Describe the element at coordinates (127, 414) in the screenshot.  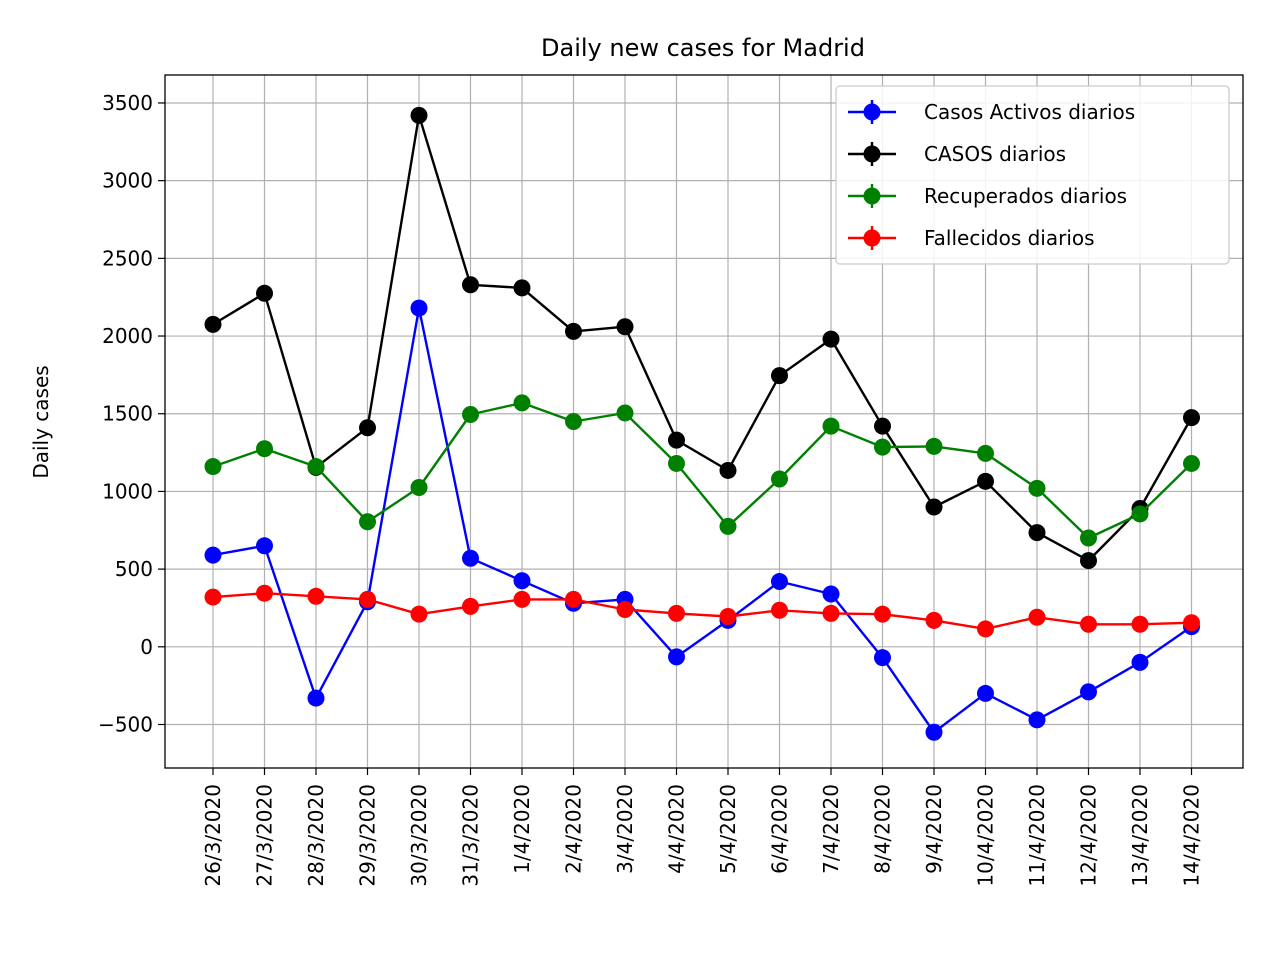
I see `y-tick-label: 1500` at that location.